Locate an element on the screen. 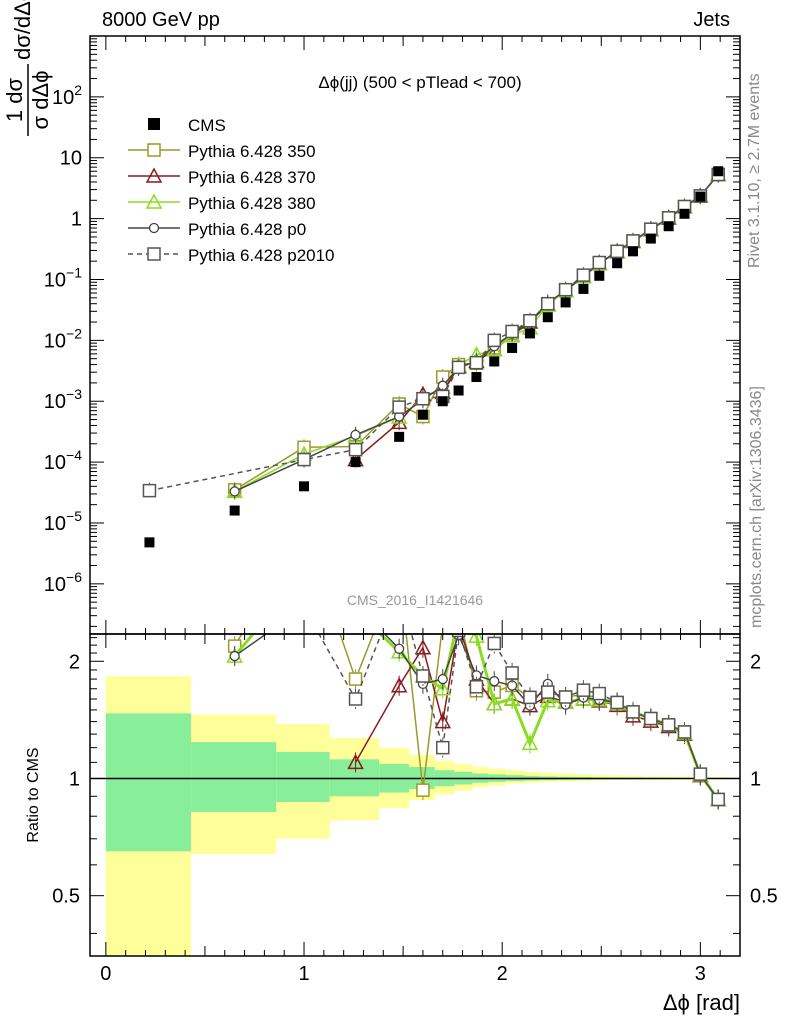 The width and height of the screenshot is (786, 1024). ratio-line is located at coordinates (518, 717).